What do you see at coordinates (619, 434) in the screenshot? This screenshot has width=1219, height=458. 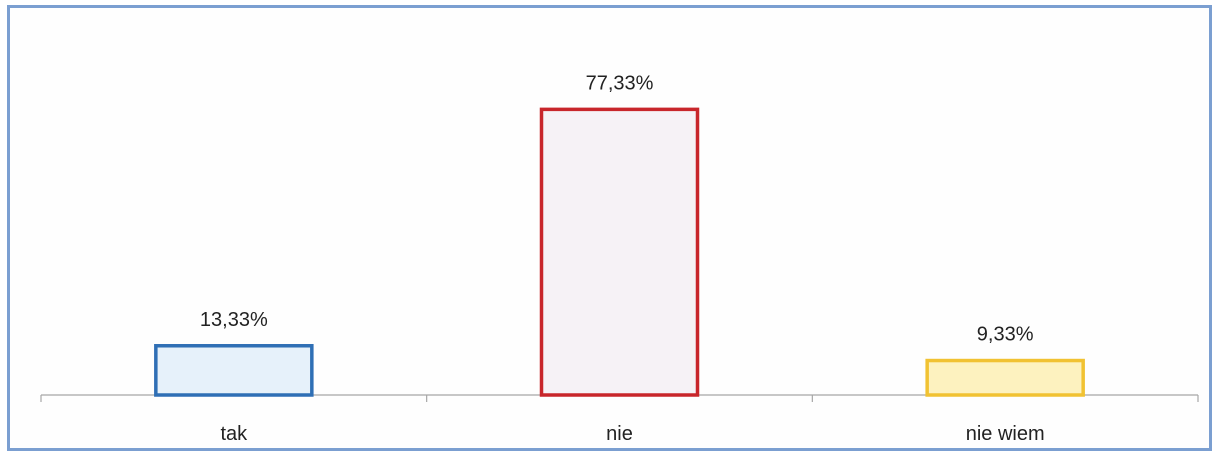 I see `category-label: nie` at bounding box center [619, 434].